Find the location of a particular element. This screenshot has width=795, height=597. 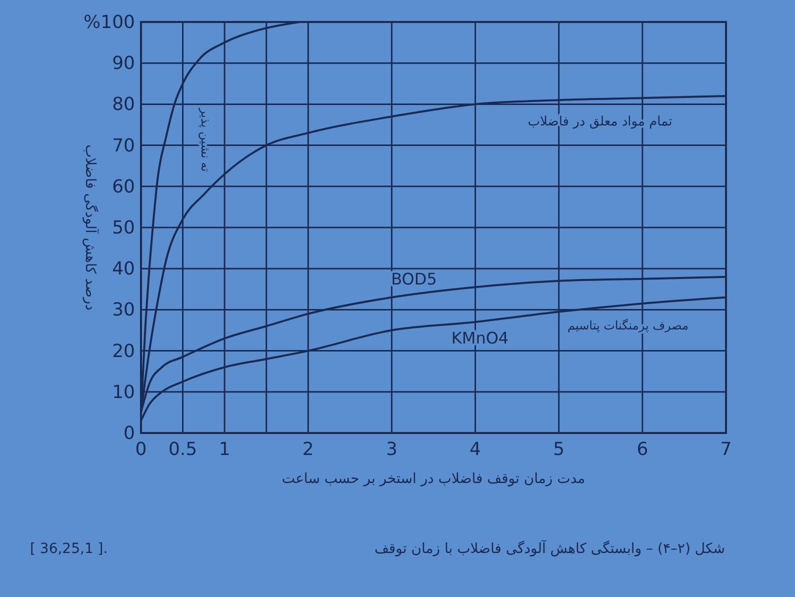

y-tick-label: 10 is located at coordinates (123, 392).